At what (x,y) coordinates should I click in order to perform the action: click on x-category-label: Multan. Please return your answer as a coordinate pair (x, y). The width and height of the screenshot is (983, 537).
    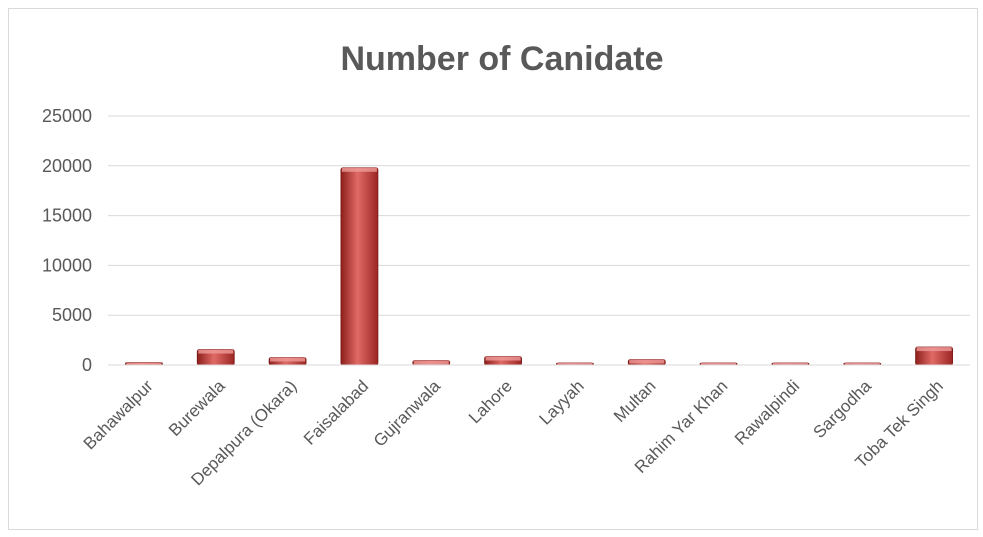
    Looking at the image, I should click on (635, 401).